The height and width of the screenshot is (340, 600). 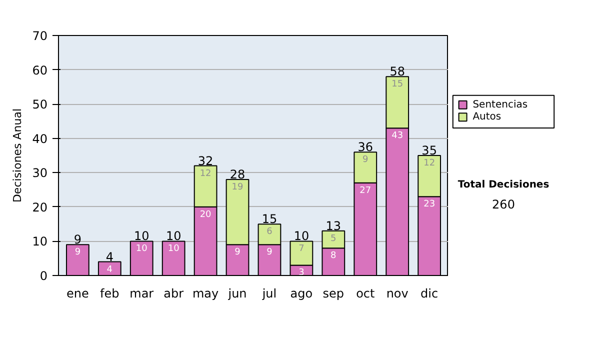 I want to click on y-tick-label: 20, so click(x=40, y=207).